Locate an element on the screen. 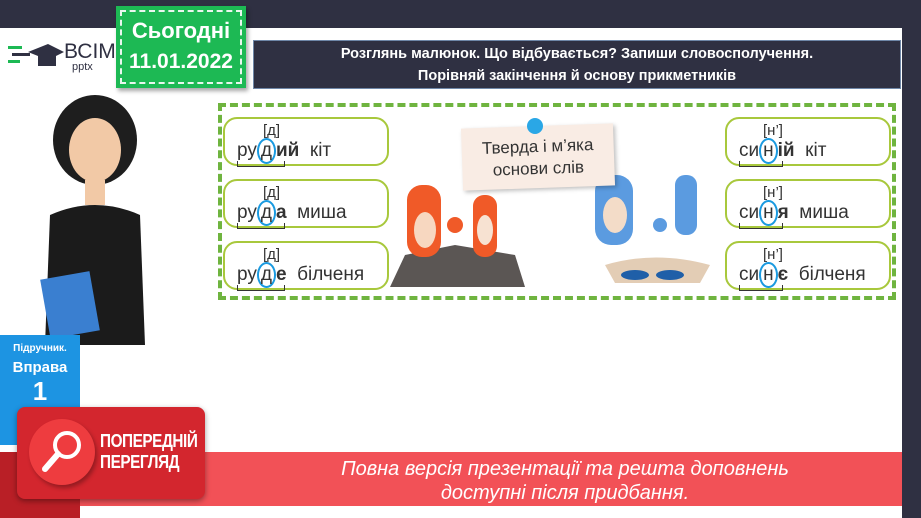  exercise-title: Вправа is located at coordinates (40, 367).